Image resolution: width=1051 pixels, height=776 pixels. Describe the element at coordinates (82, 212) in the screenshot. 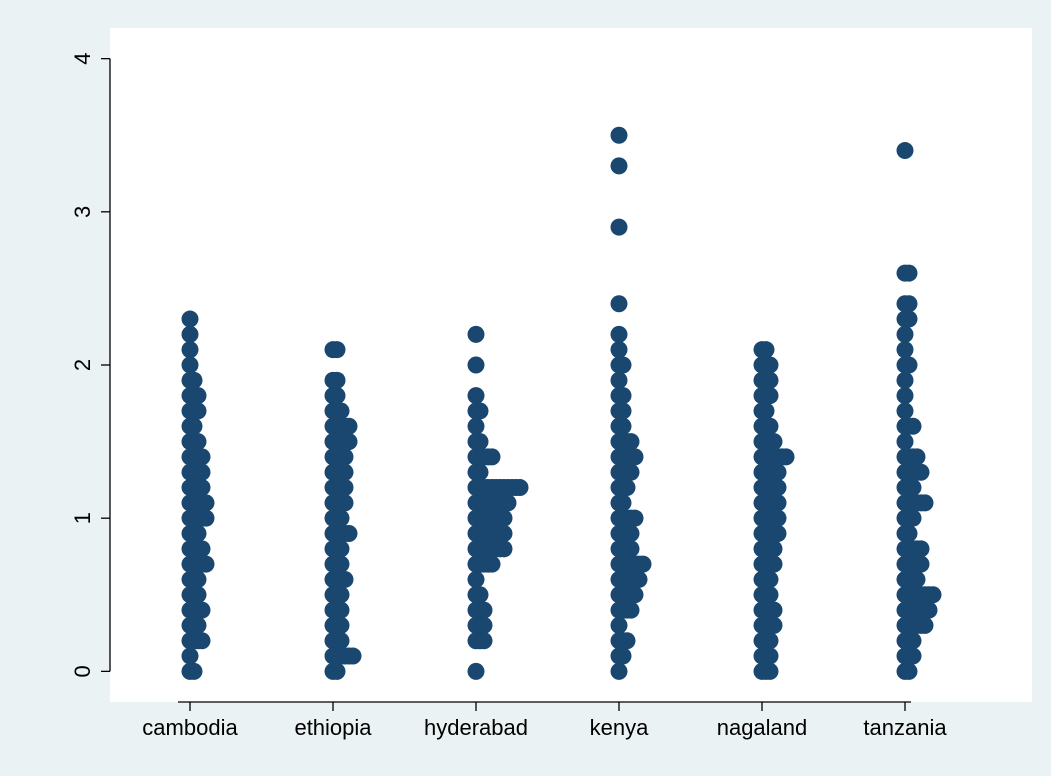

I see `y-tick-label: 3` at that location.